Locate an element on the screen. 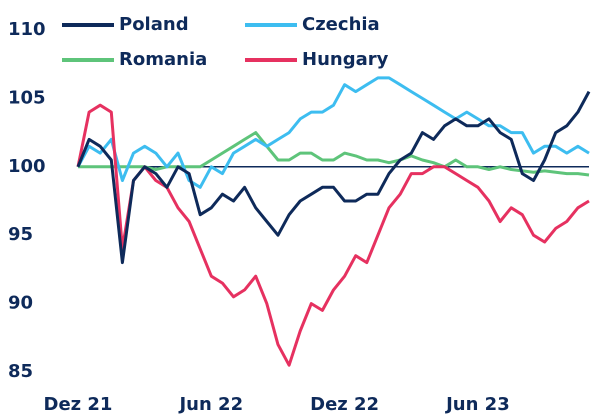  x-tick-label: Jun 22 is located at coordinates (210, 404).